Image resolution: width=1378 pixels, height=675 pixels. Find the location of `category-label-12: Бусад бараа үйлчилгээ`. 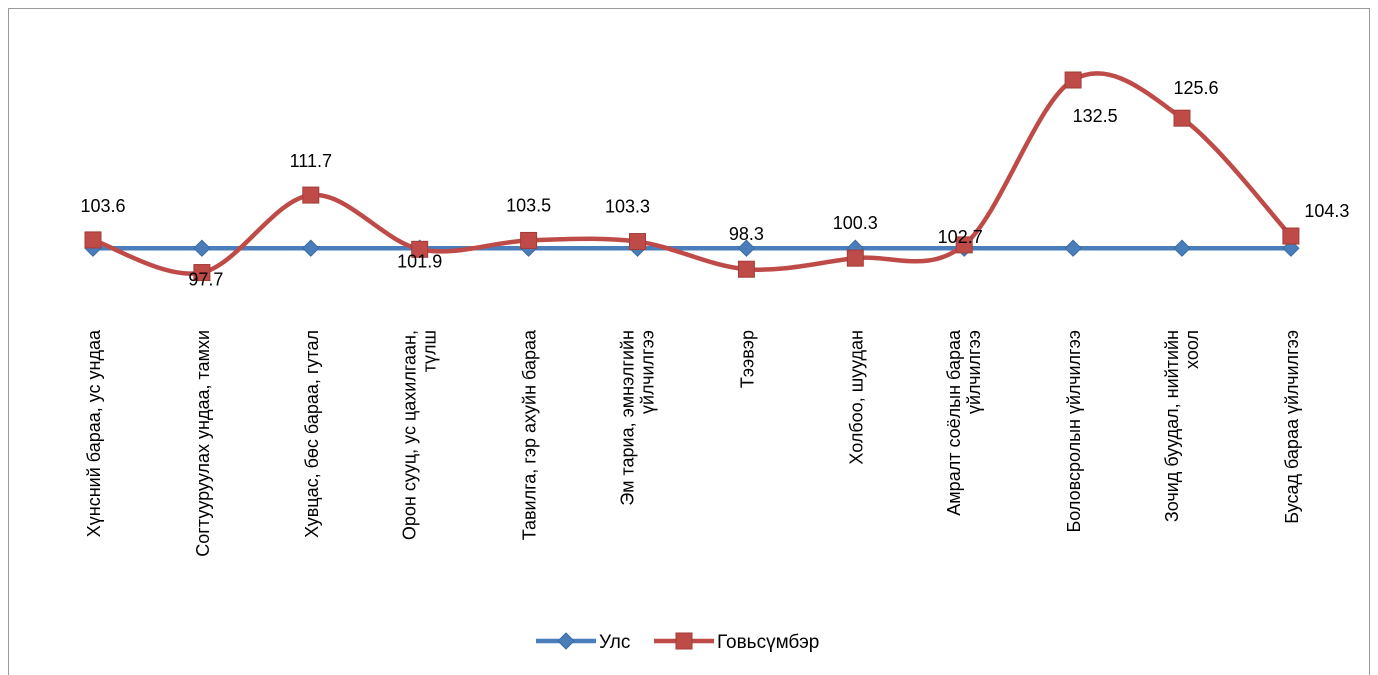

category-label-12: Бусад бараа үйлчилгээ is located at coordinates (1292, 427).